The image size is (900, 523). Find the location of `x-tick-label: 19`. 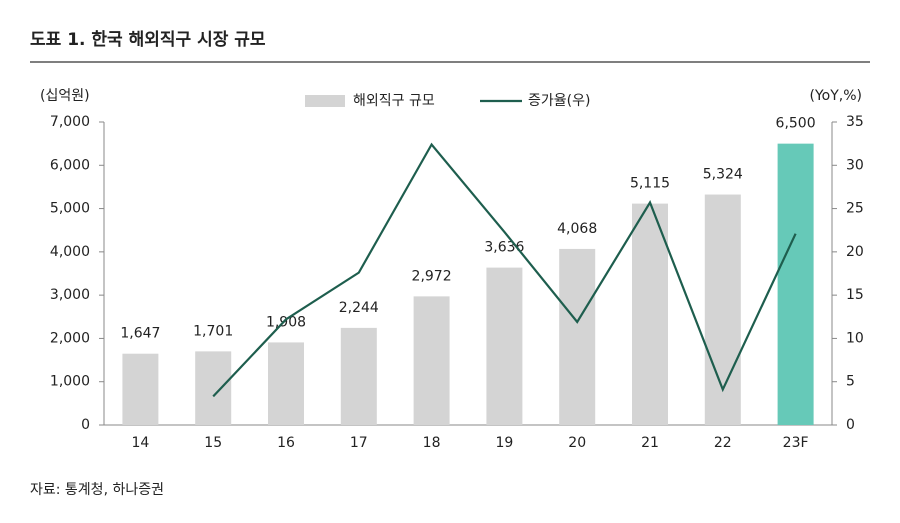

x-tick-label: 19 is located at coordinates (504, 443).